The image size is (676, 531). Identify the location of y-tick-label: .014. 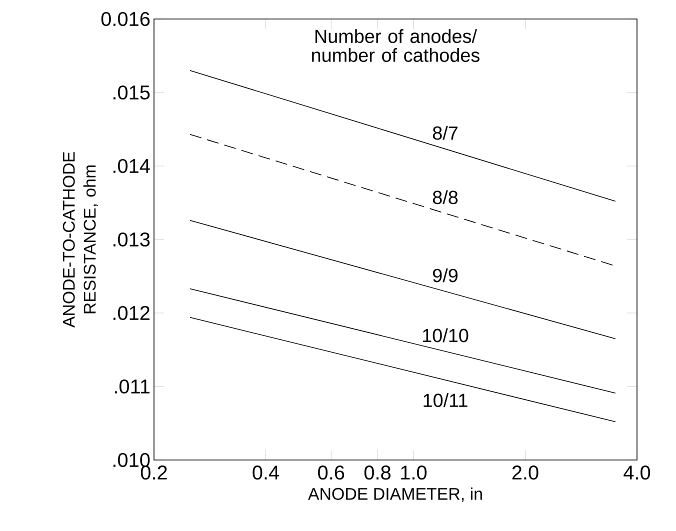
(132, 166).